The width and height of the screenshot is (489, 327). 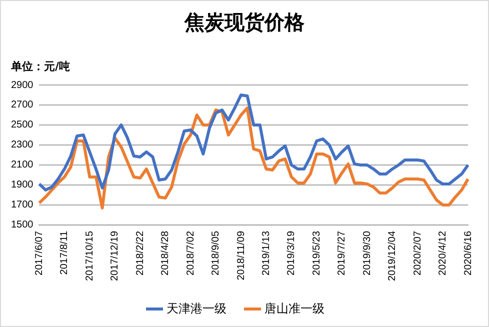 I want to click on x-tick-label: 2019/5/23, so click(x=316, y=253).